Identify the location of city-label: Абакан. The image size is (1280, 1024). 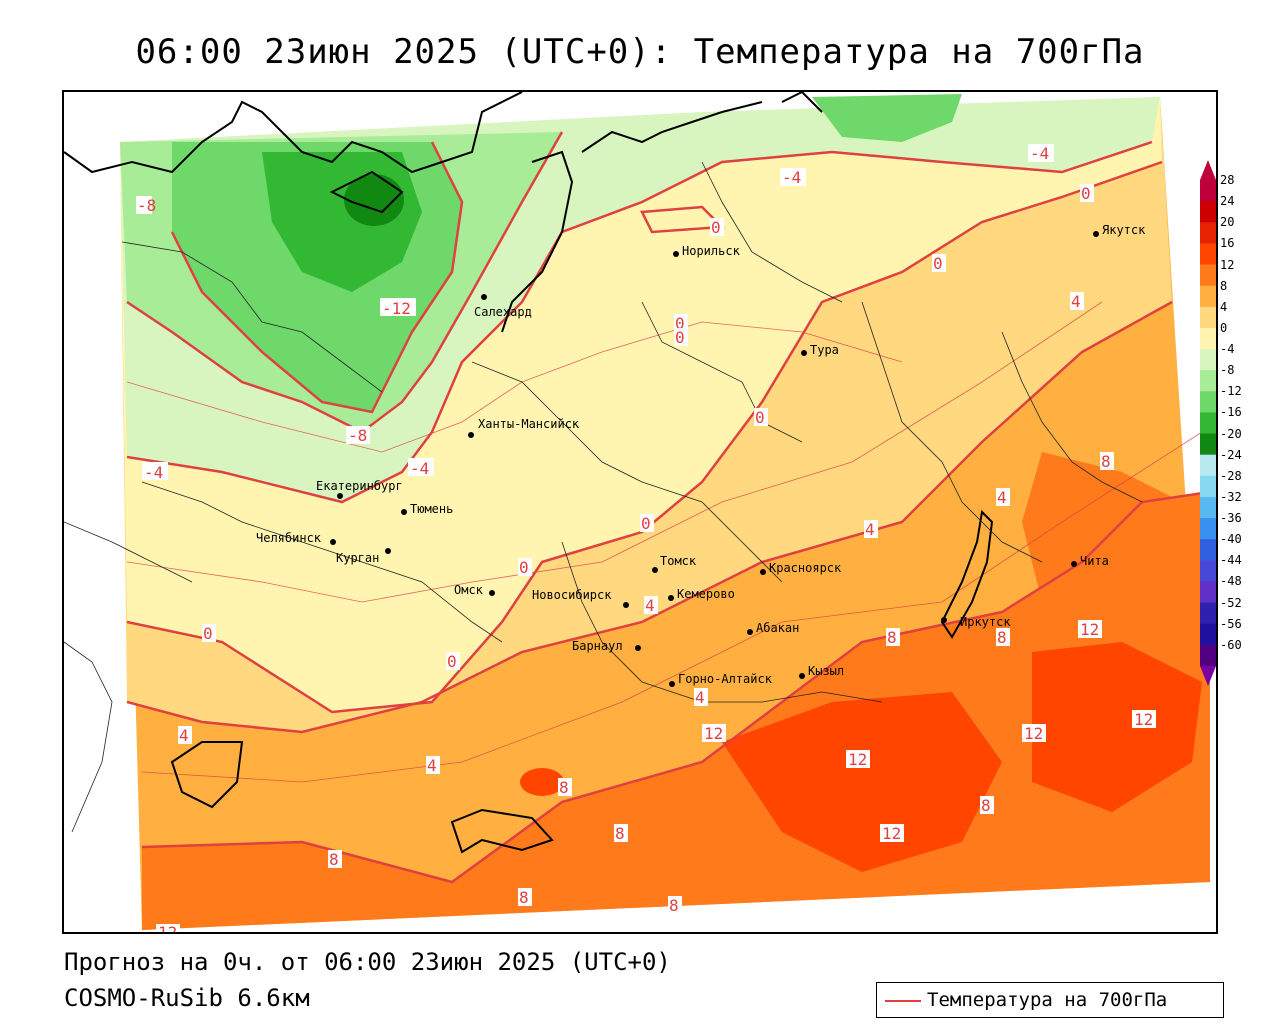
(777, 628).